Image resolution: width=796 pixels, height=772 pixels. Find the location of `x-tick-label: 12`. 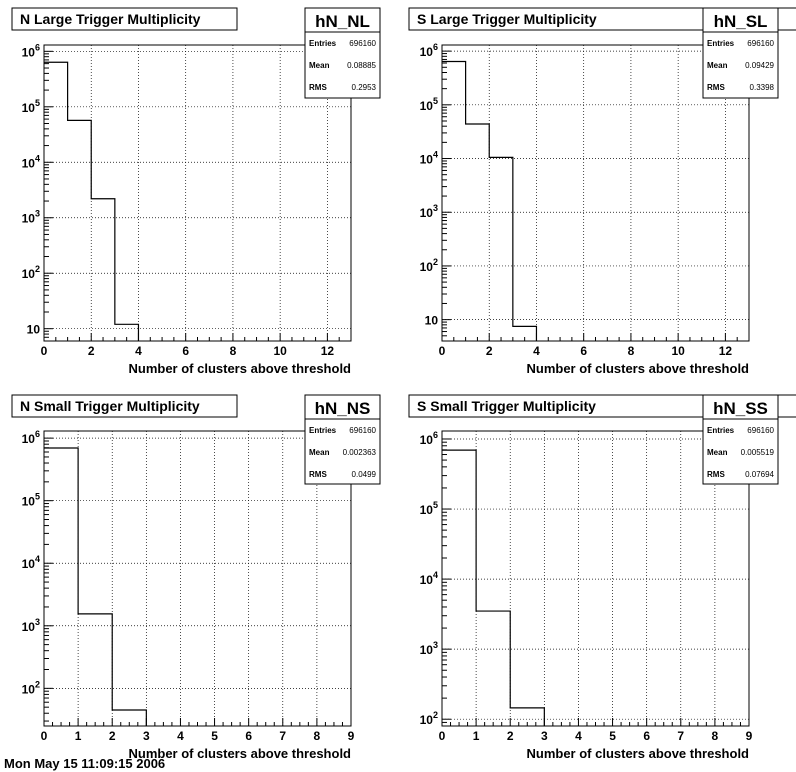

x-tick-label: 12 is located at coordinates (726, 351).